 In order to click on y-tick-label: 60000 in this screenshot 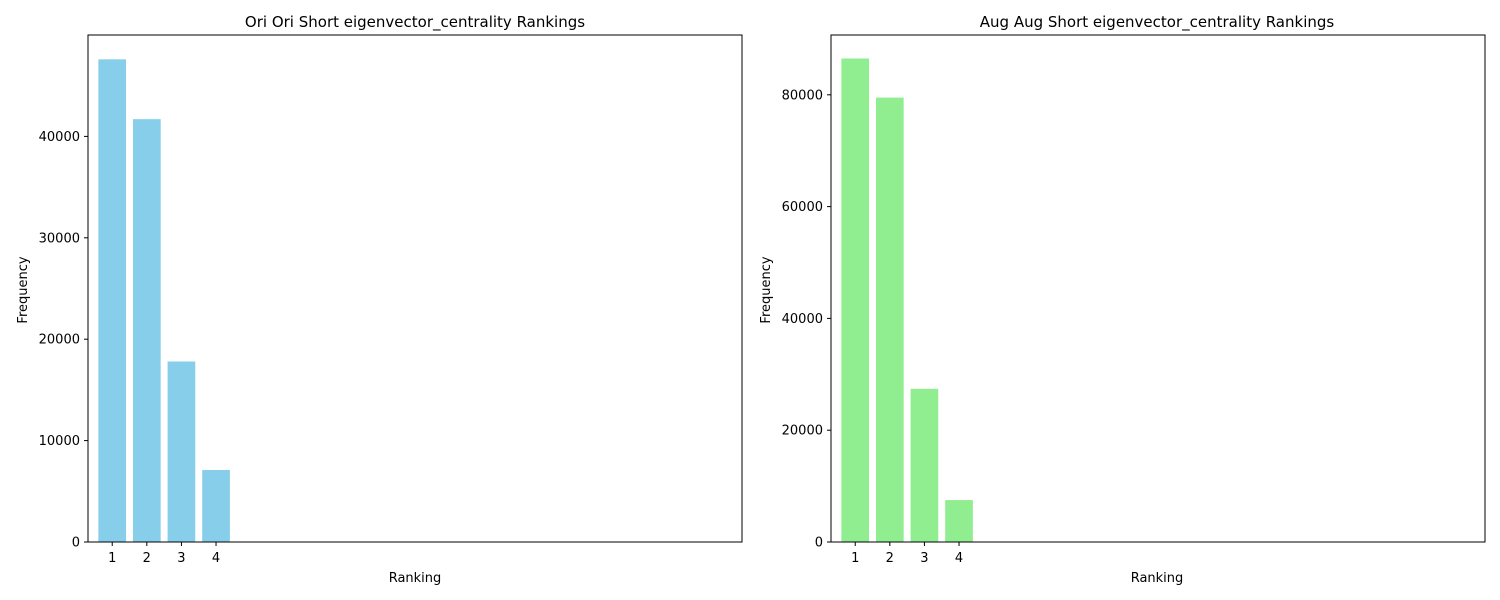, I will do `click(802, 207)`.